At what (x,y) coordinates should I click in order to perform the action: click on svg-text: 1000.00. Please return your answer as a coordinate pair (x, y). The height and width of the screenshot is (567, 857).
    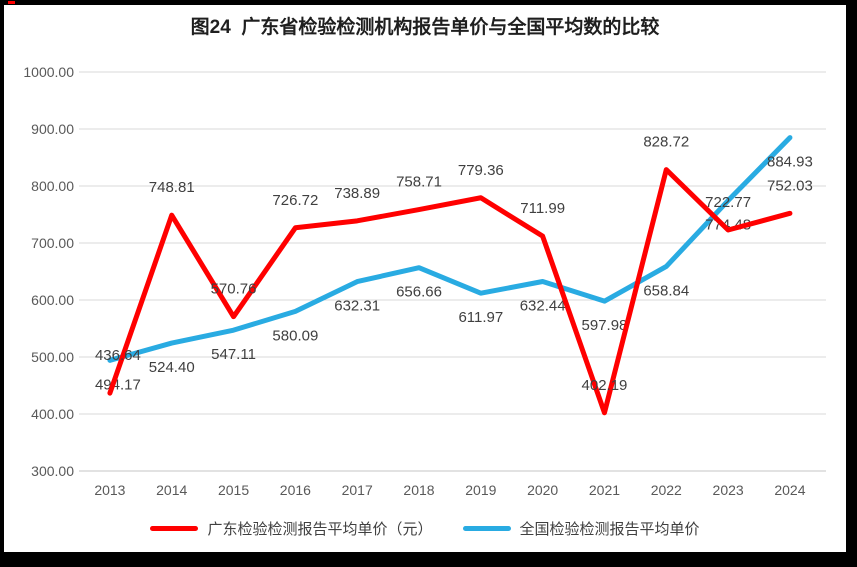
    Looking at the image, I should click on (48, 72).